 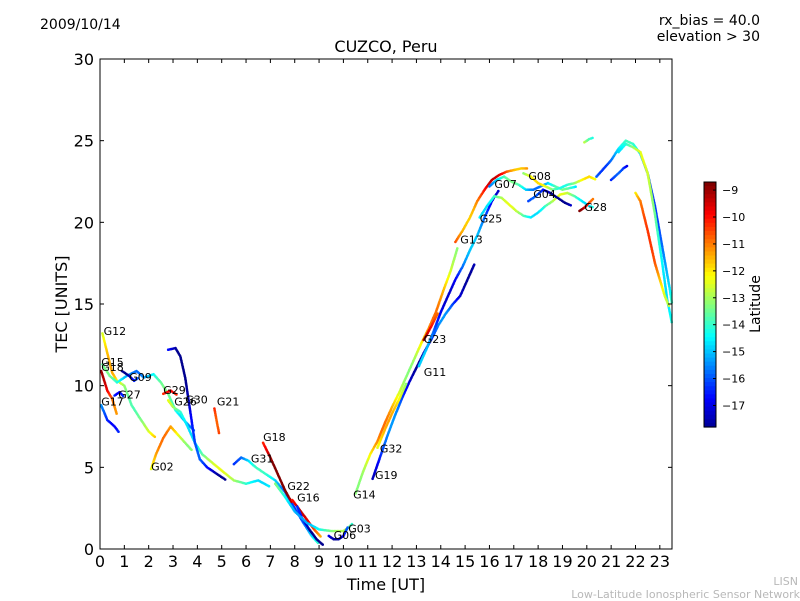 I want to click on colorbar-tick-label: −11, so click(x=733, y=244).